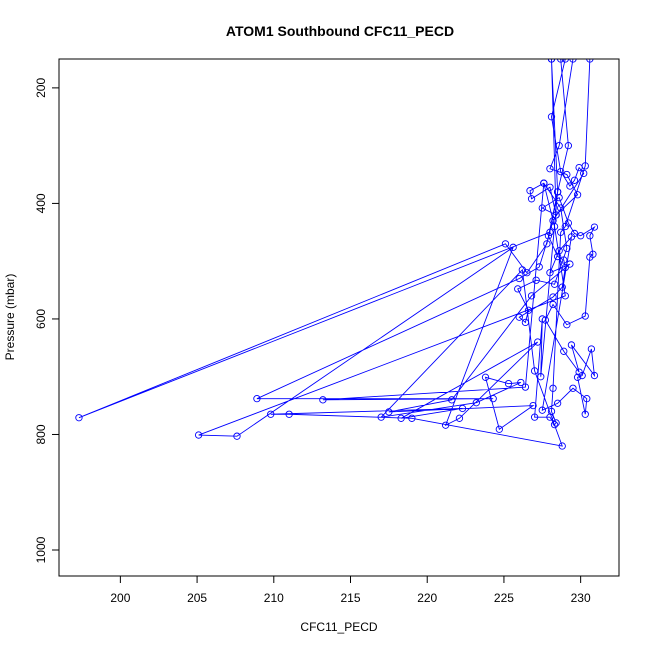 This screenshot has width=650, height=650. What do you see at coordinates (504, 598) in the screenshot?
I see `x-tick-label: 225` at bounding box center [504, 598].